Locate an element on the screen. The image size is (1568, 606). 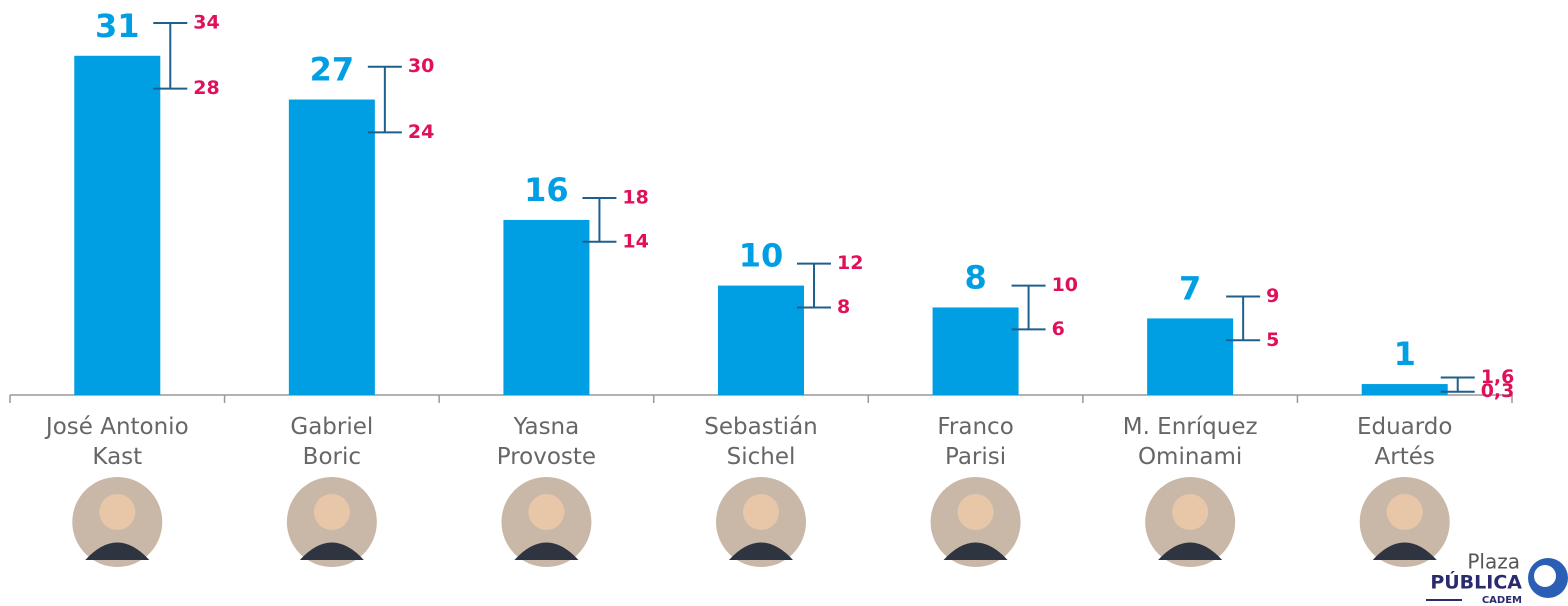
logo: Plaza PÚBLICA CADEM is located at coordinates (1497, 578).